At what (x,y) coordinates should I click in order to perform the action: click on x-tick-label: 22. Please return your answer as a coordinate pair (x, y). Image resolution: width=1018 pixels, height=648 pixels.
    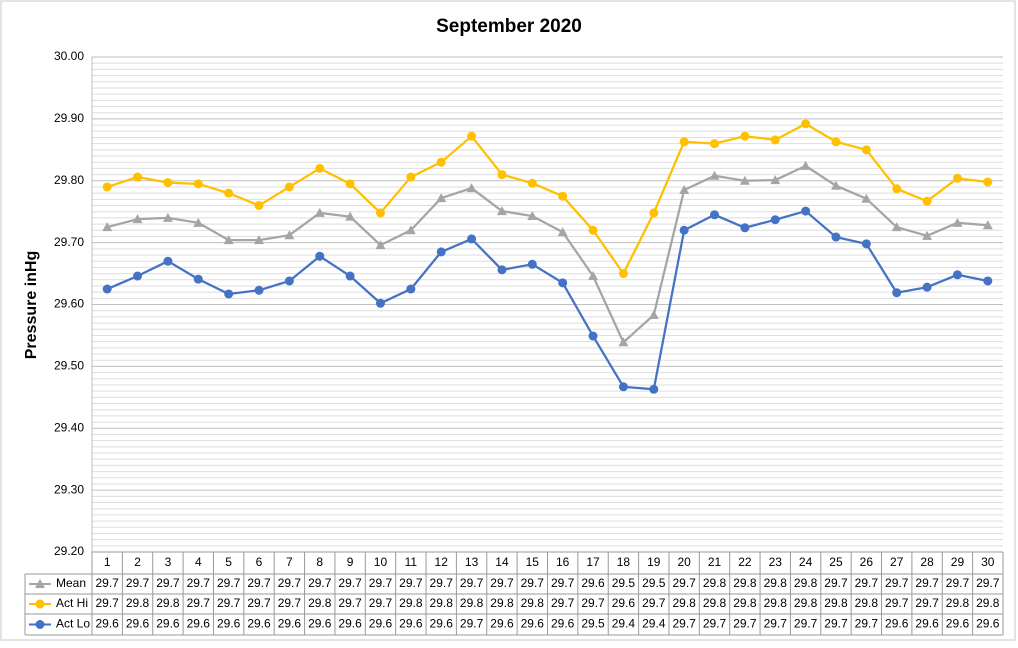
    Looking at the image, I should click on (745, 562).